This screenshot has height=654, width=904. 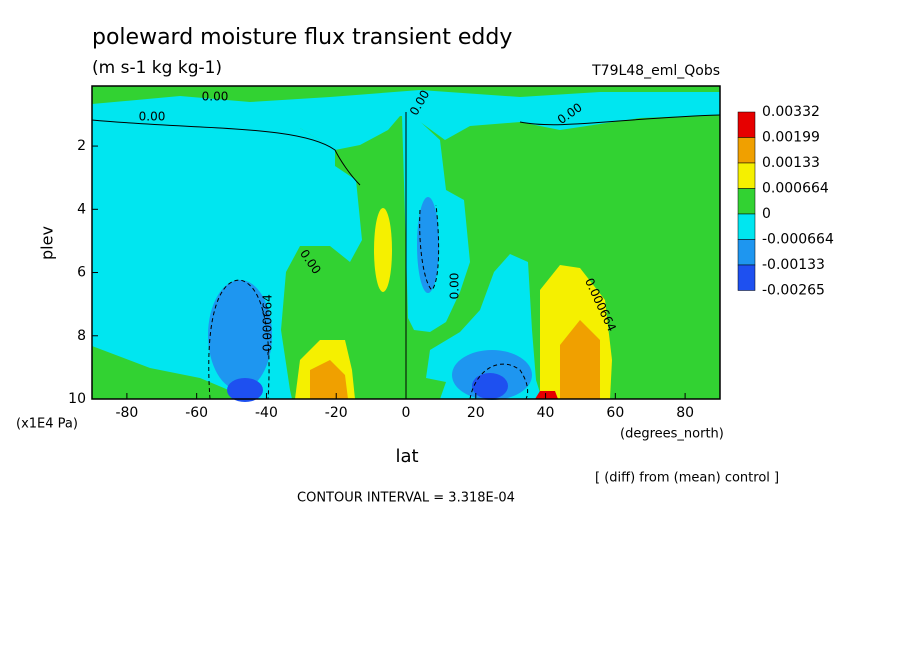 I want to click on chart-title: poleward moisture flux transient eddy, so click(x=302, y=37).